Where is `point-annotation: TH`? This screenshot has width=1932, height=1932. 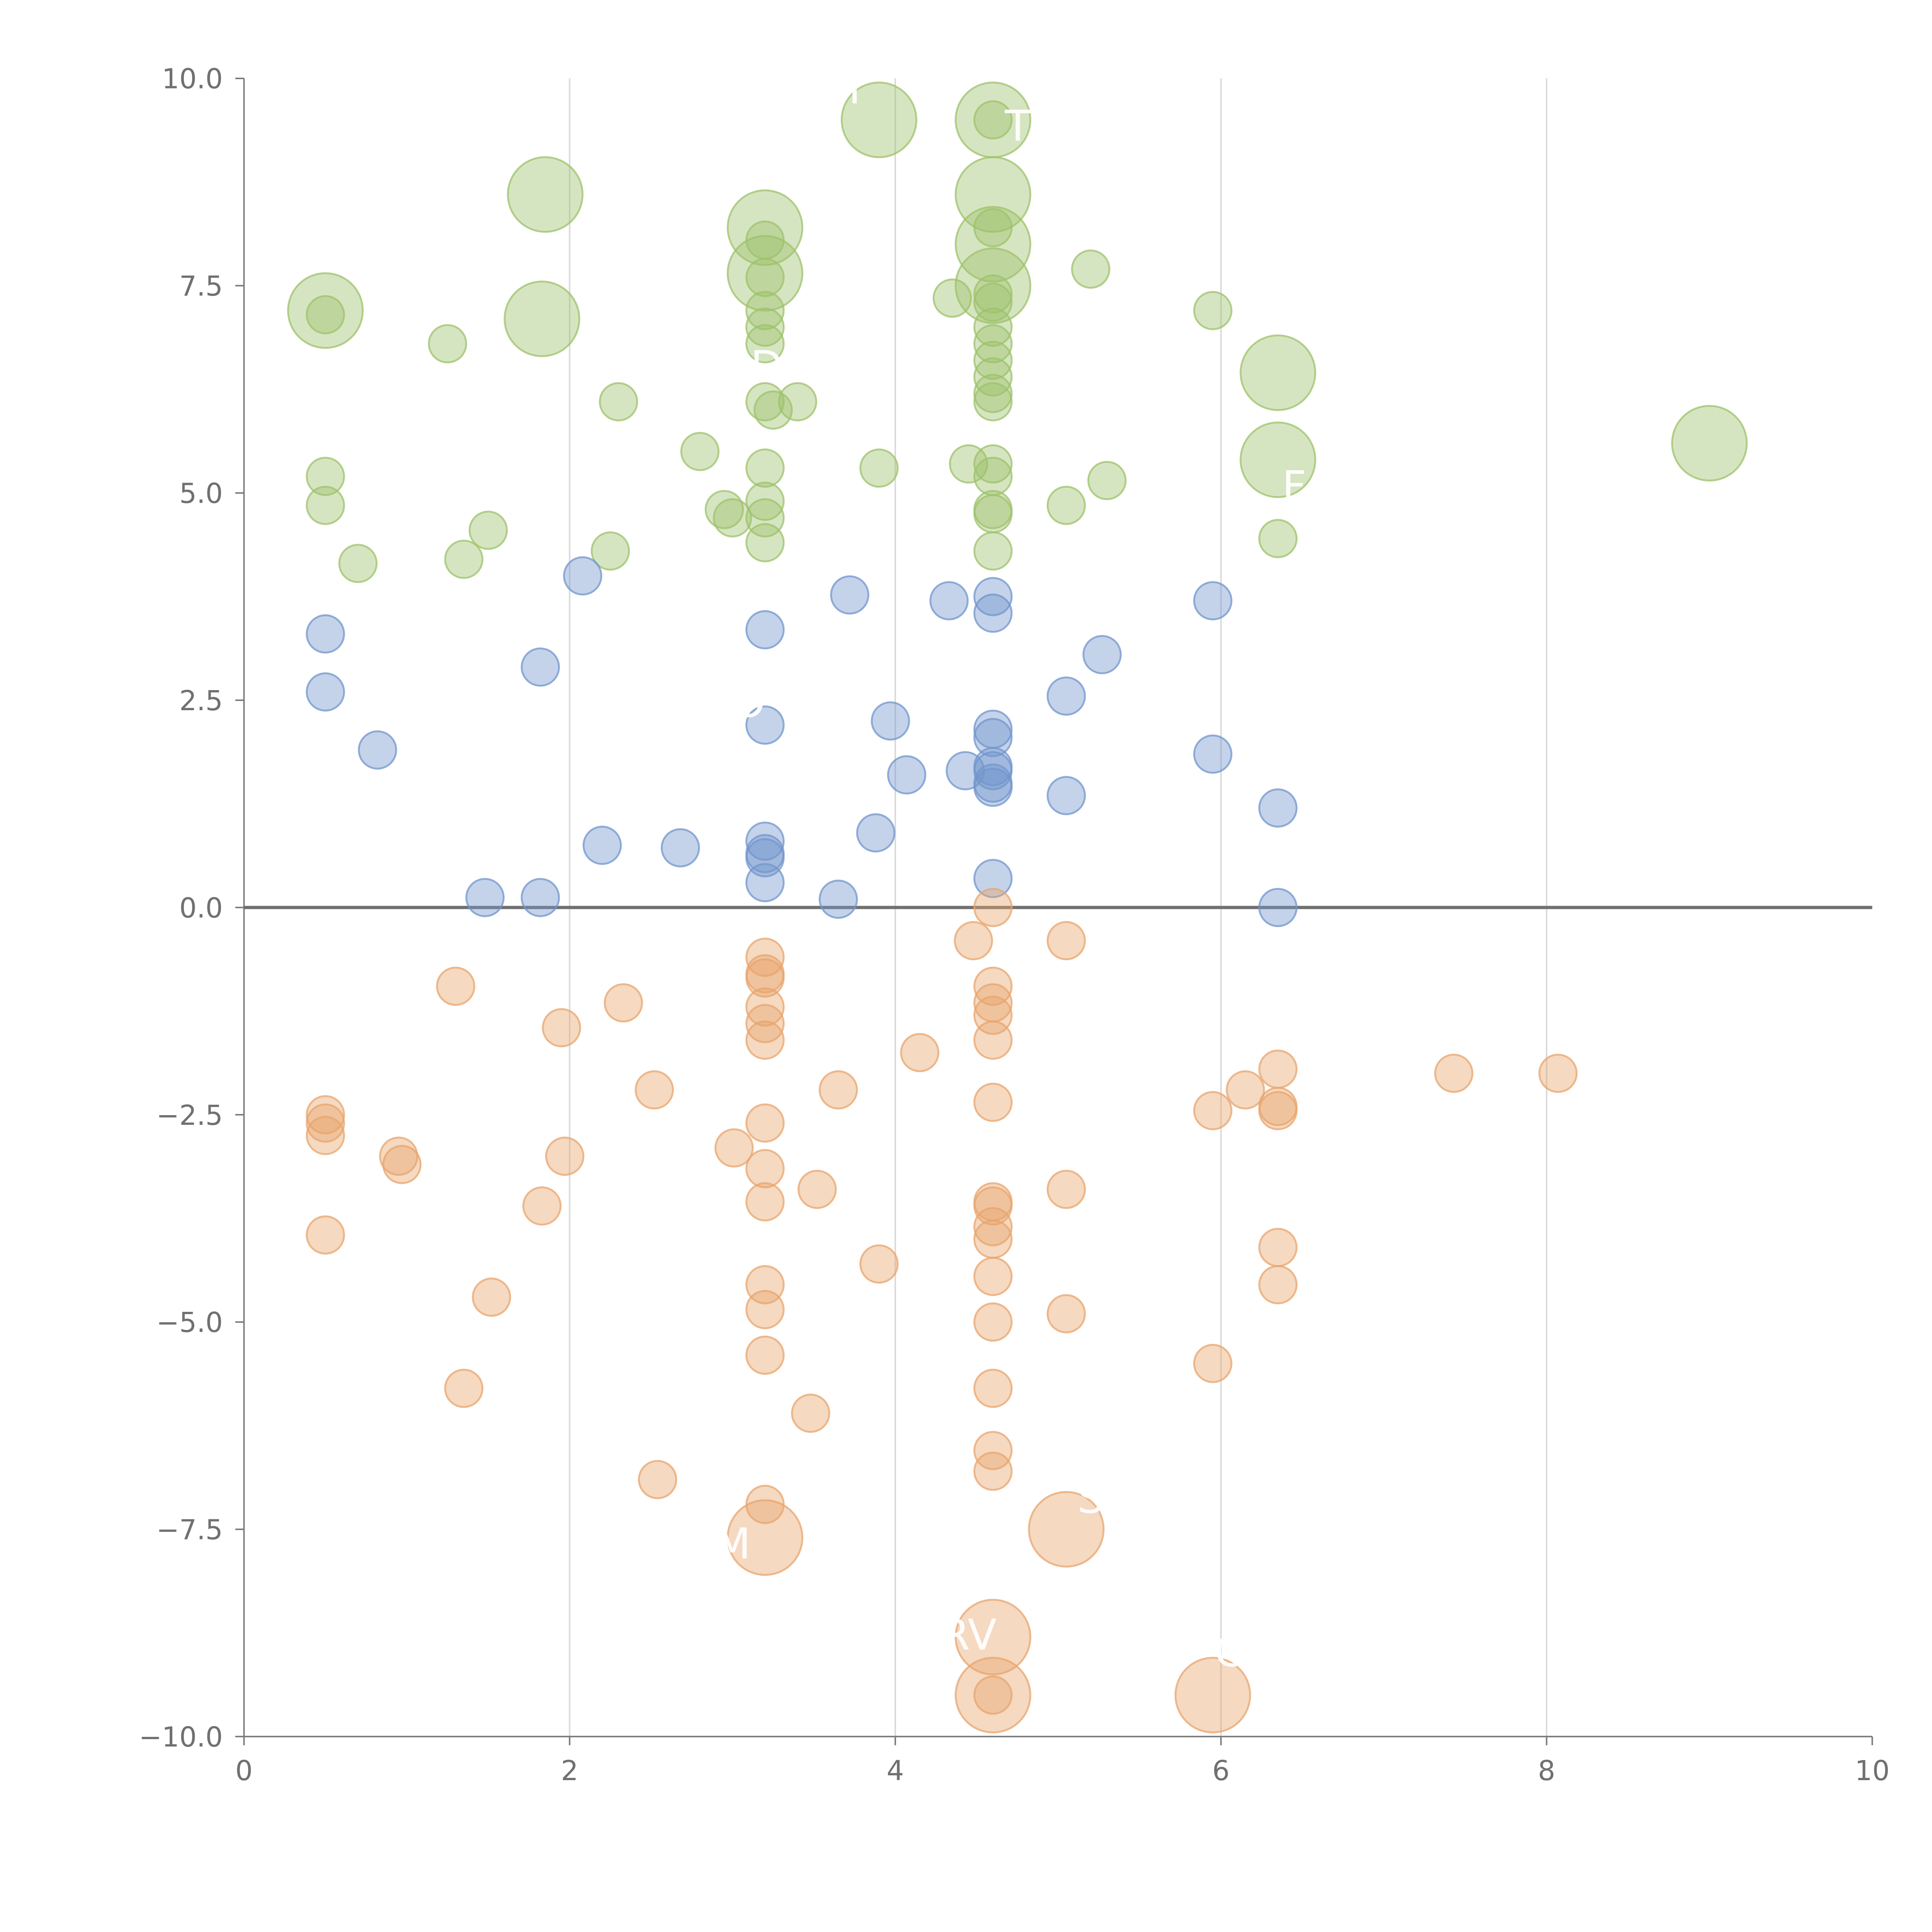
point-annotation: TH is located at coordinates (1034, 126).